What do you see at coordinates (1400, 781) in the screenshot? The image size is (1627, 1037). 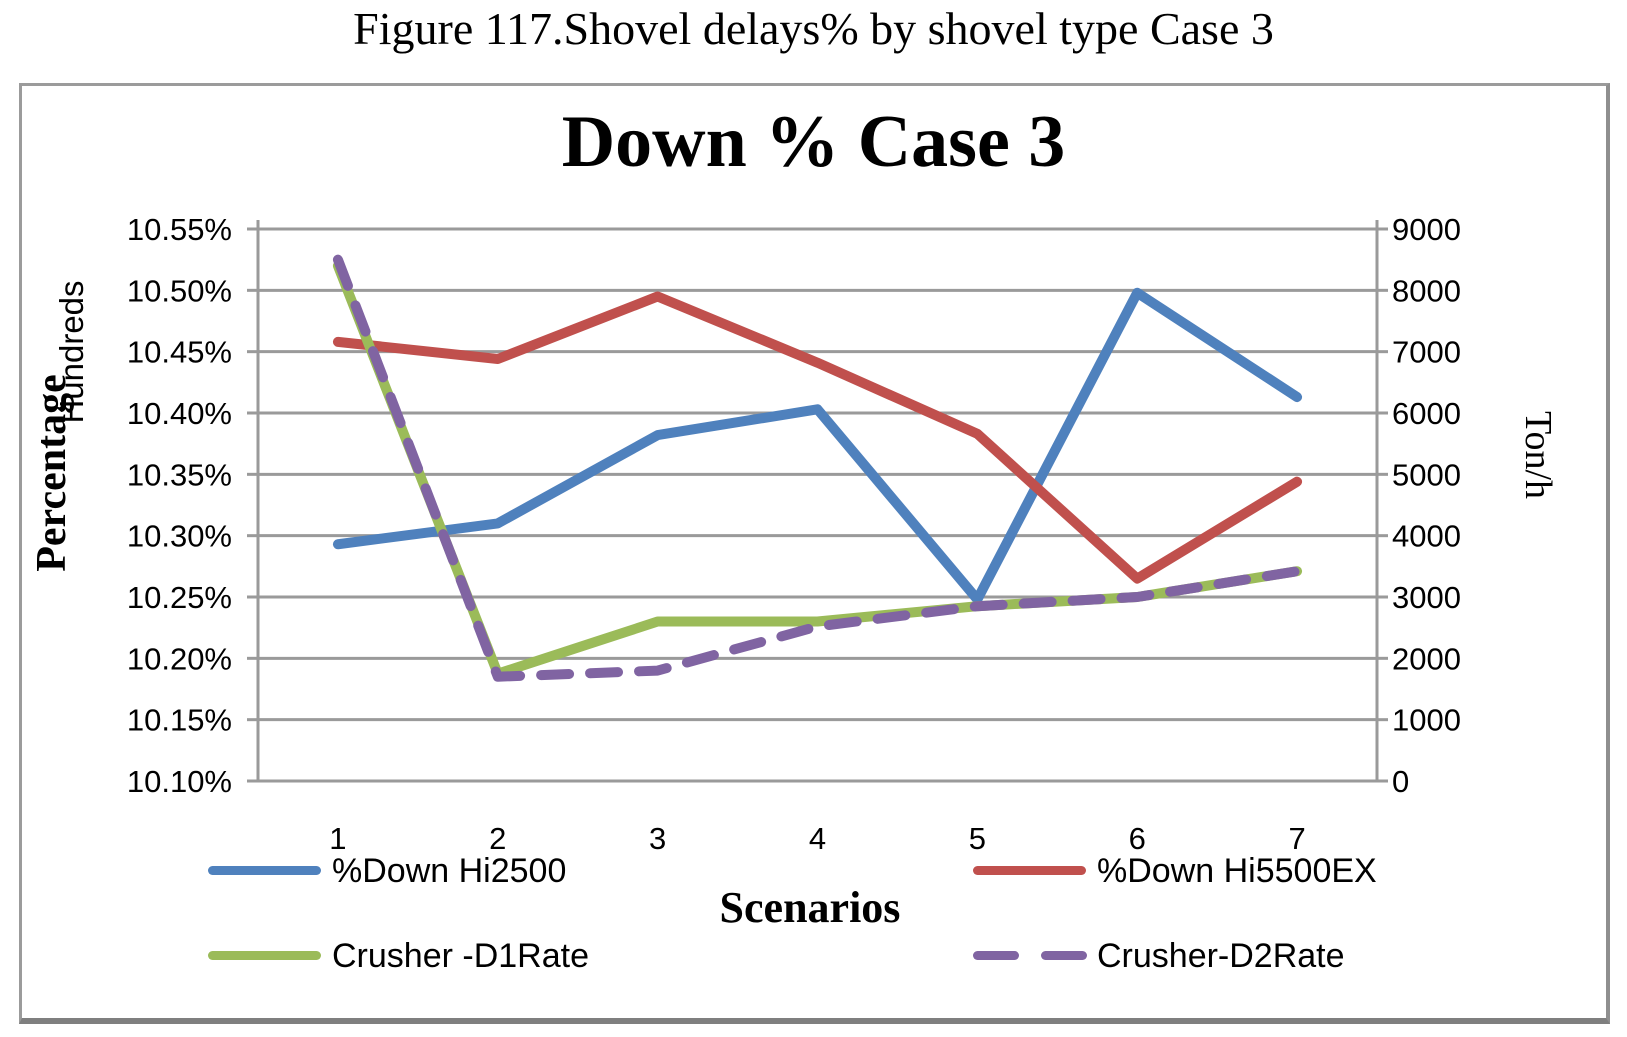 I see `right-axis-tick-label: 0` at bounding box center [1400, 781].